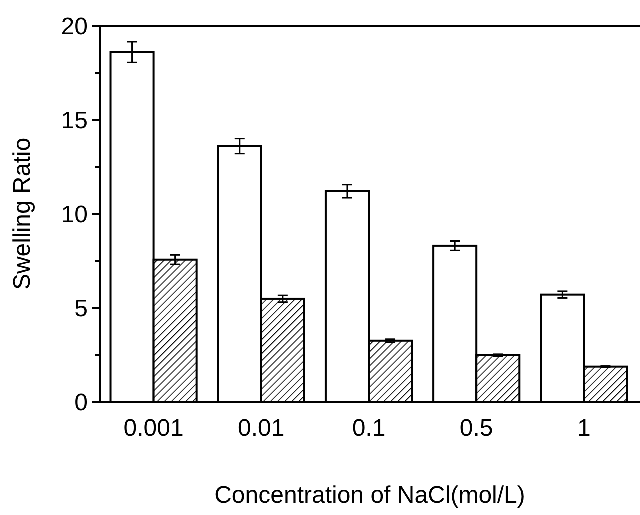  I want to click on y-tick-label: 20, so click(74, 26).